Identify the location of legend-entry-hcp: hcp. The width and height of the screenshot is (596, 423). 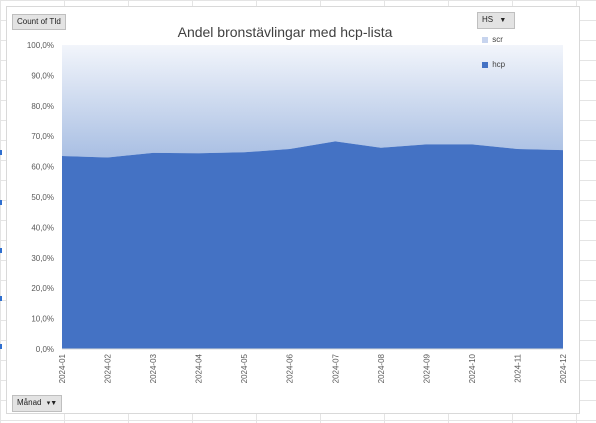
(493, 64).